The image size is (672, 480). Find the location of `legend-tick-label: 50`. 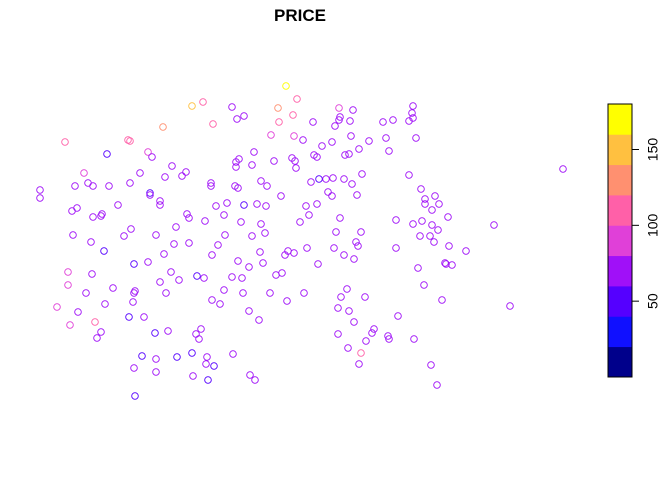

legend-tick-label: 50 is located at coordinates (653, 301).